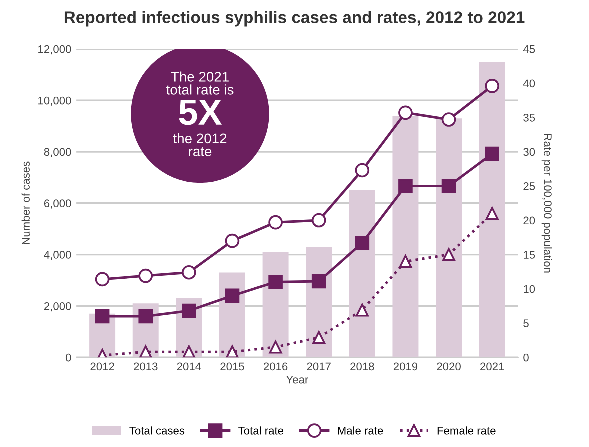  I want to click on y-tick-label: 4,000, so click(58, 255).